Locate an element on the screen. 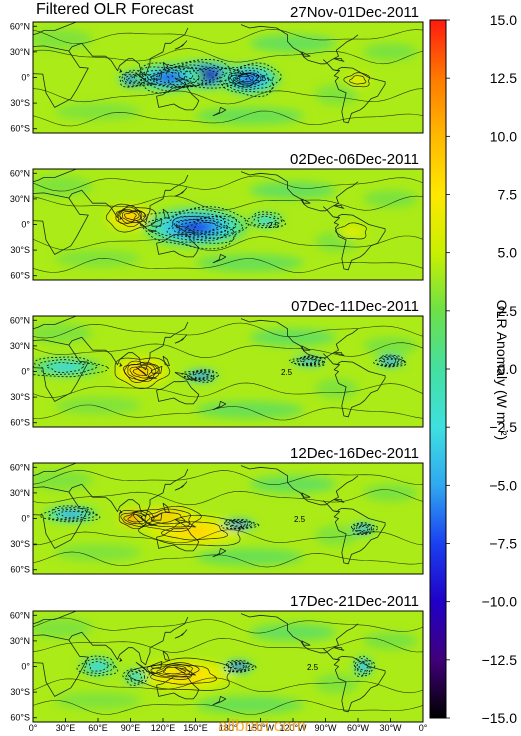 Image resolution: width=521 pixels, height=736 pixels. colorbar-tick-label: −7.5 is located at coordinates (503, 544).